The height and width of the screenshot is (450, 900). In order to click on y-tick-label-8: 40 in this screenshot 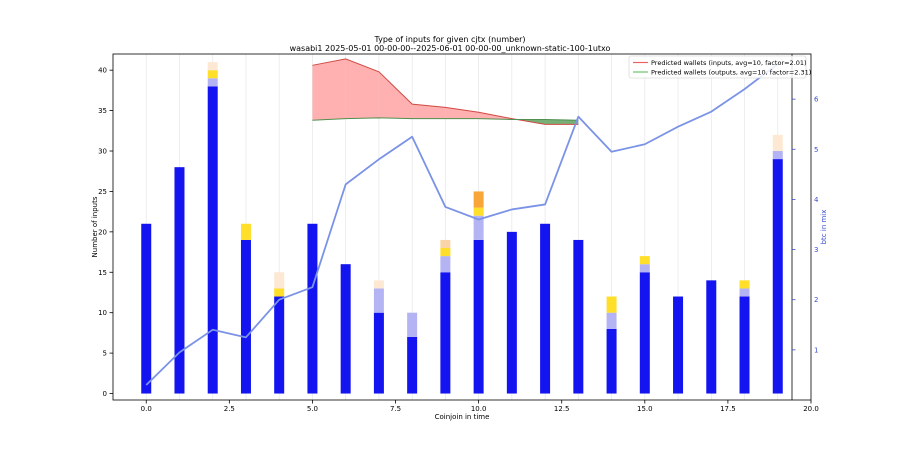, I will do `click(102, 71)`.